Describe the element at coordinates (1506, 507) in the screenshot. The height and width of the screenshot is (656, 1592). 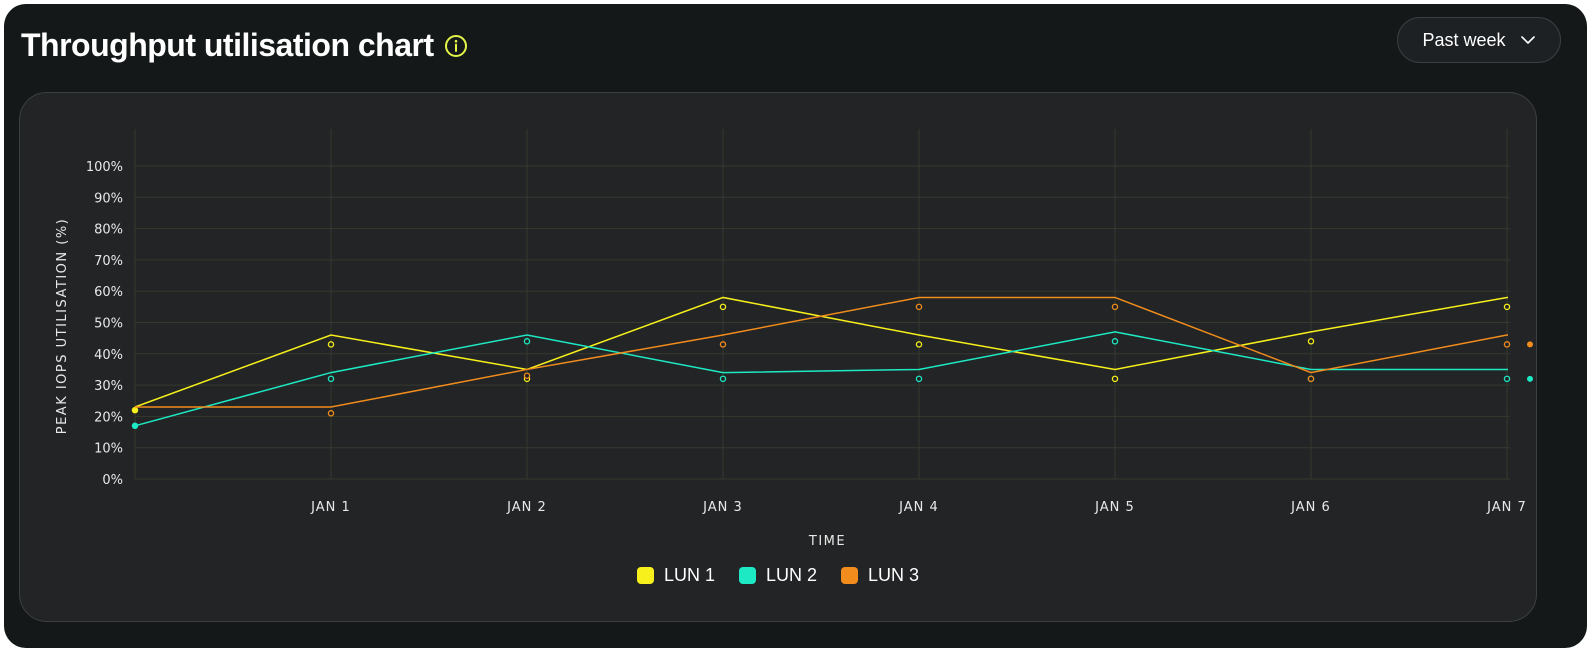
I see `x-tick-label: JAN 7` at that location.